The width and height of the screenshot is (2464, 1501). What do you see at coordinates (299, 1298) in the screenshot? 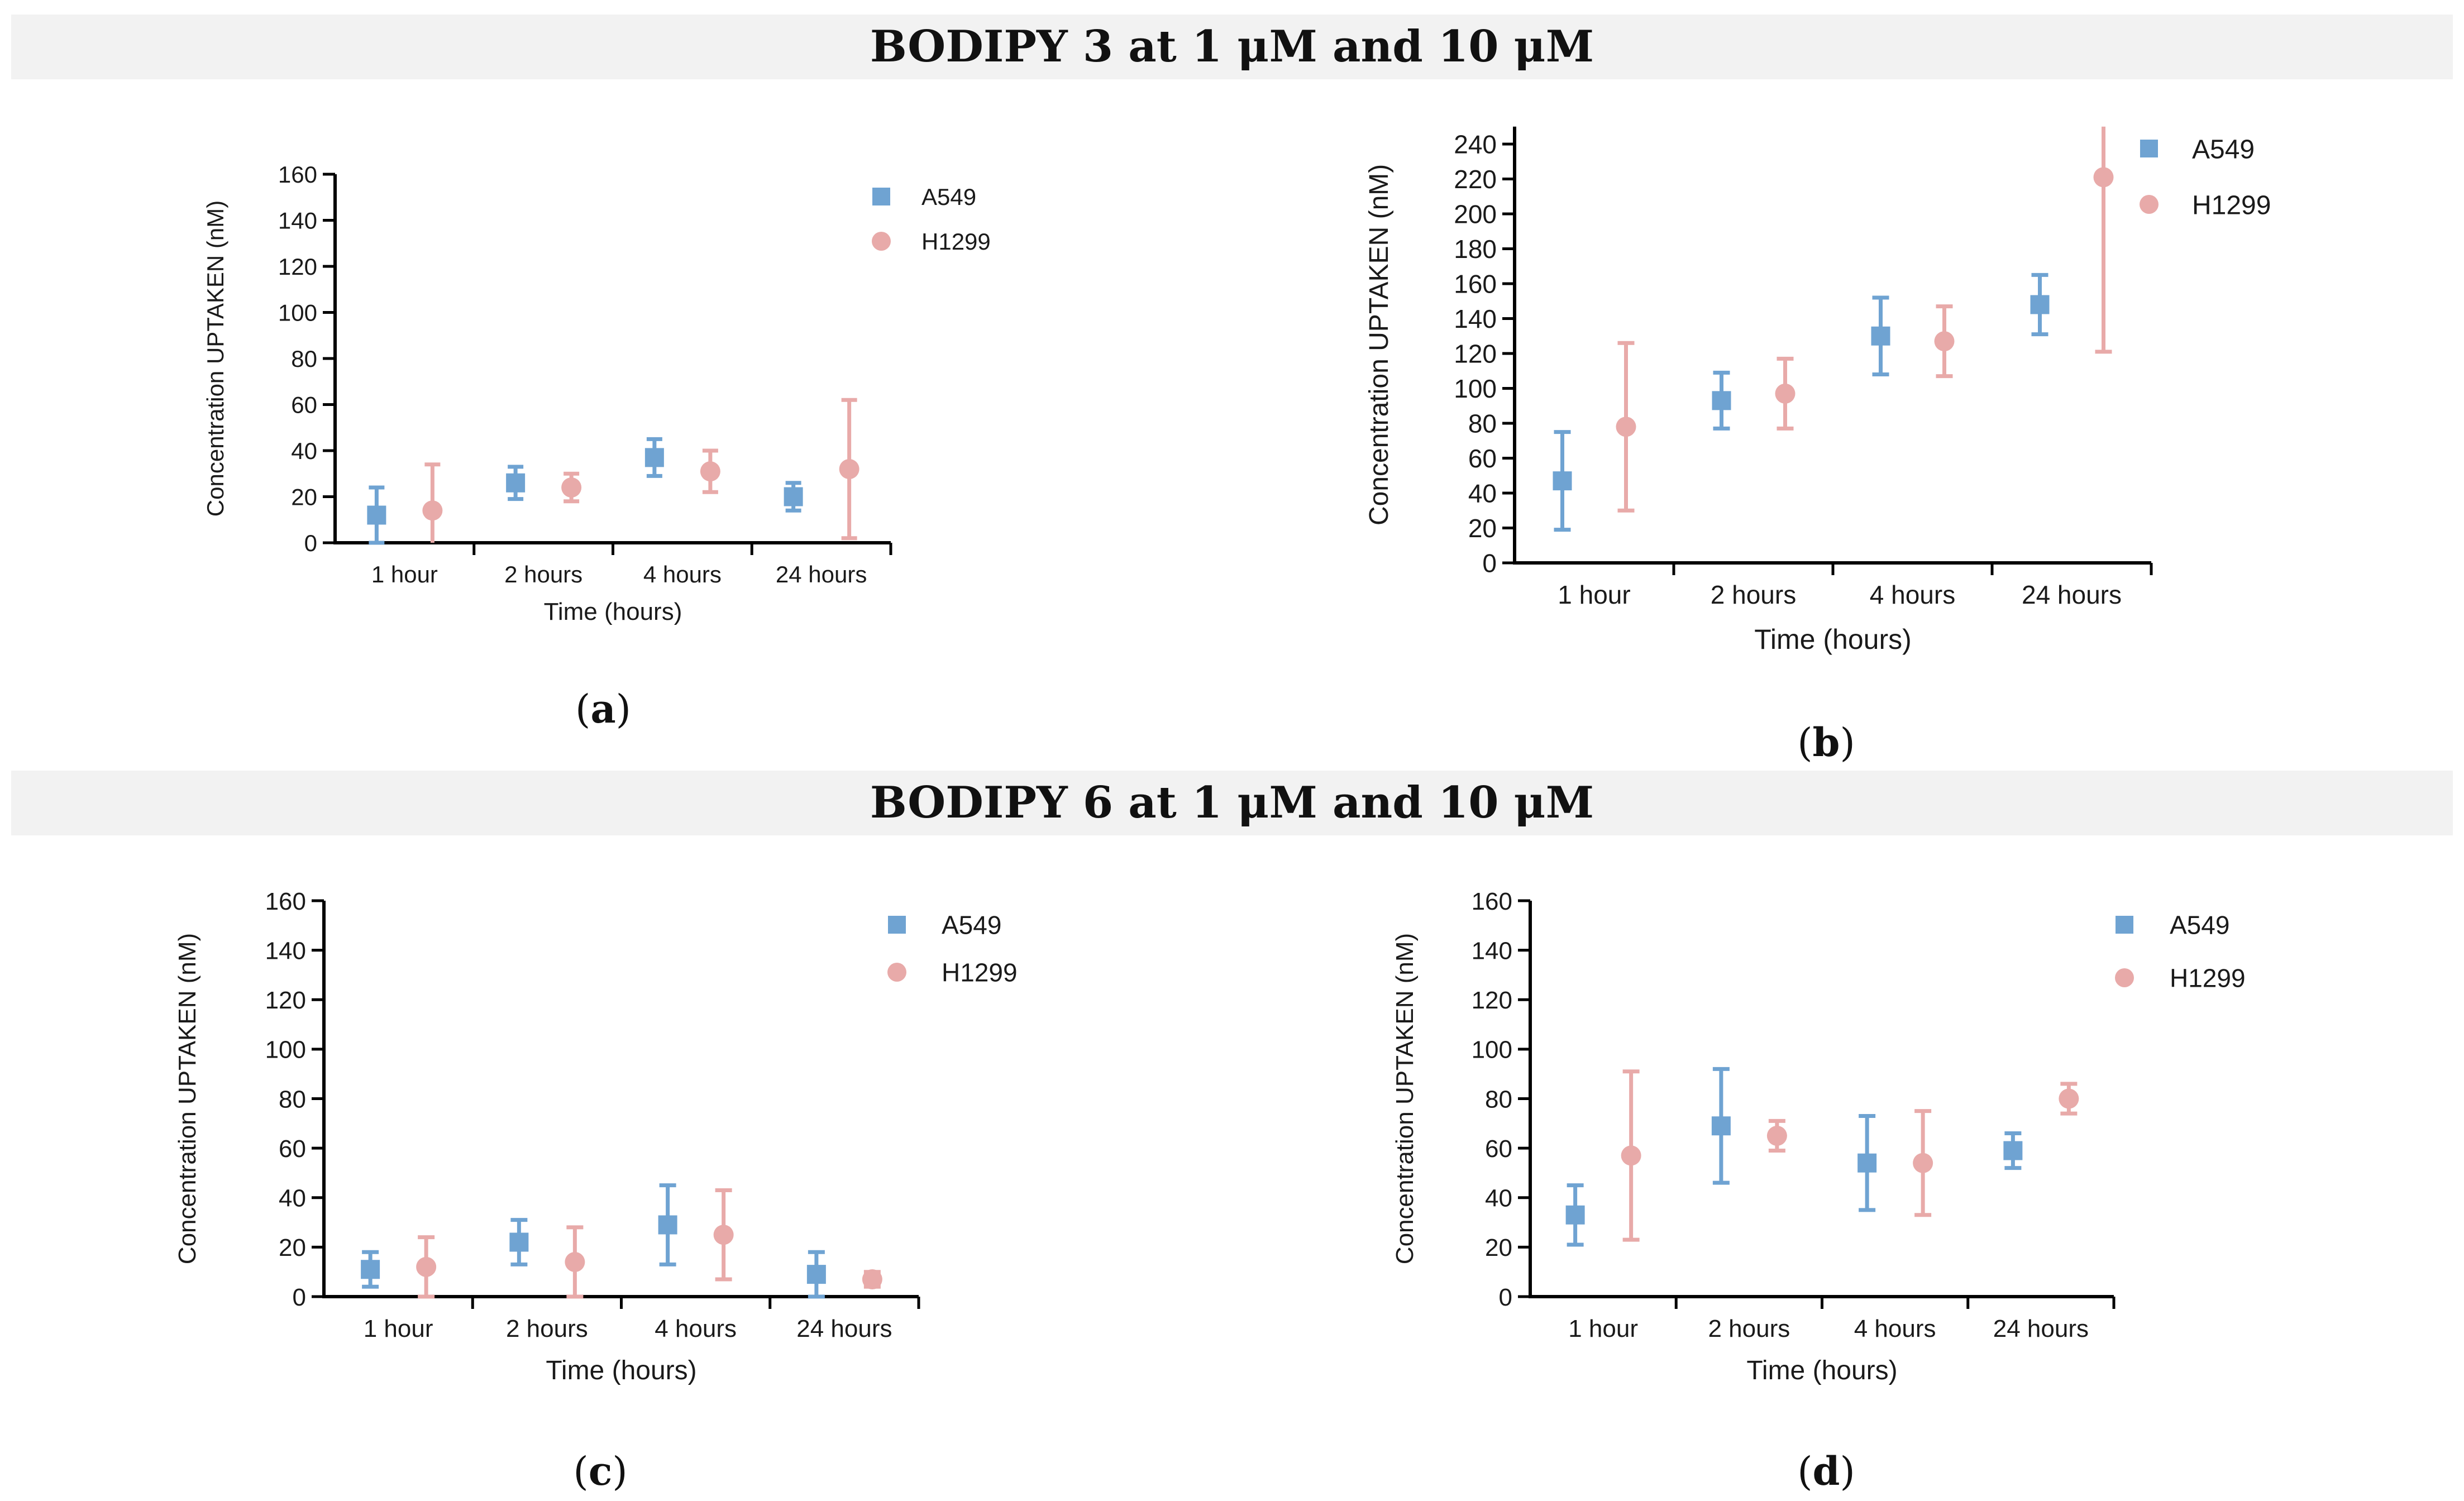
I see `y-tick-label: 0` at bounding box center [299, 1298].